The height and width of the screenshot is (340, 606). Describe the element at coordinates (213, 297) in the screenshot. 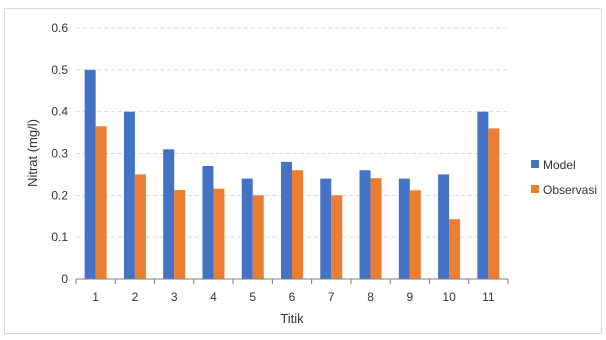

I see `x-tick-label: 4` at that location.